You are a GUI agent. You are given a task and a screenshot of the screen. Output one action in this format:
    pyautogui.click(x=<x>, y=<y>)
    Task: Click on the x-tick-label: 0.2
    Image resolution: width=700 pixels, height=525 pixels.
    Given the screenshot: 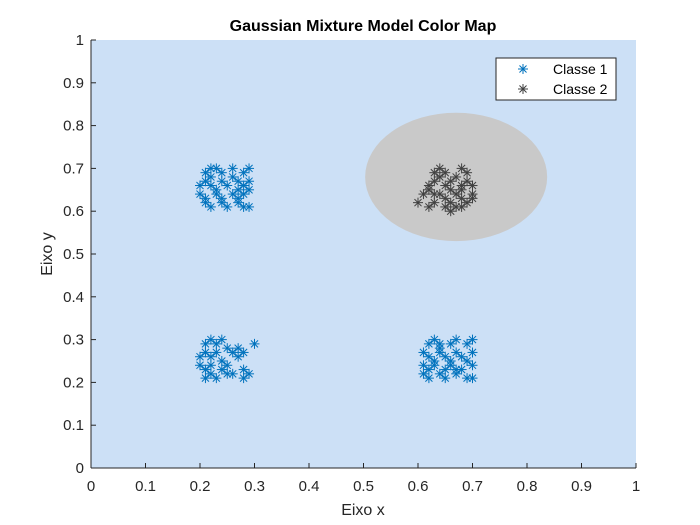 What is the action you would take?
    pyautogui.click(x=200, y=486)
    